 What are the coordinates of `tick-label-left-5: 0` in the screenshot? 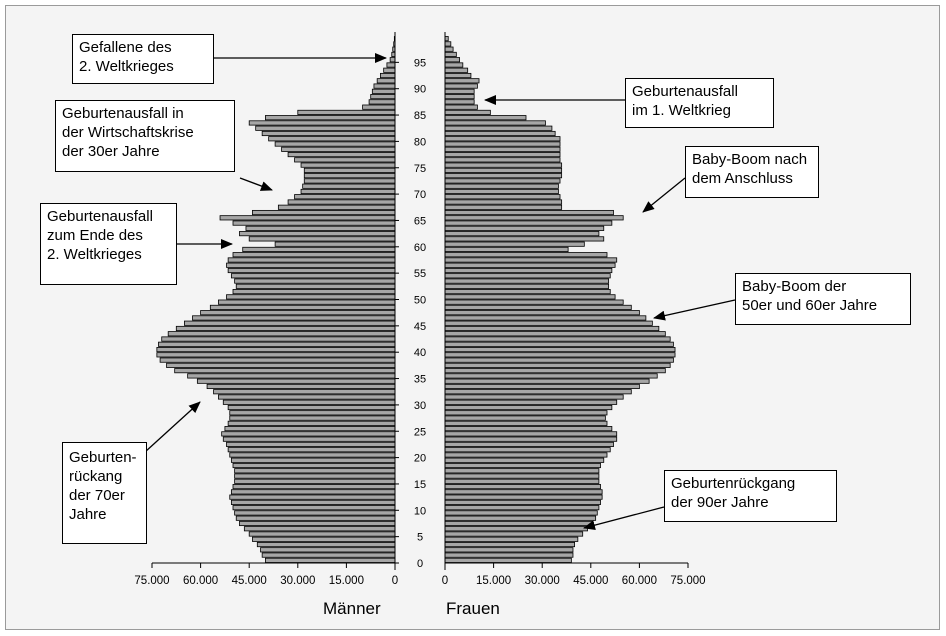 It's located at (395, 581).